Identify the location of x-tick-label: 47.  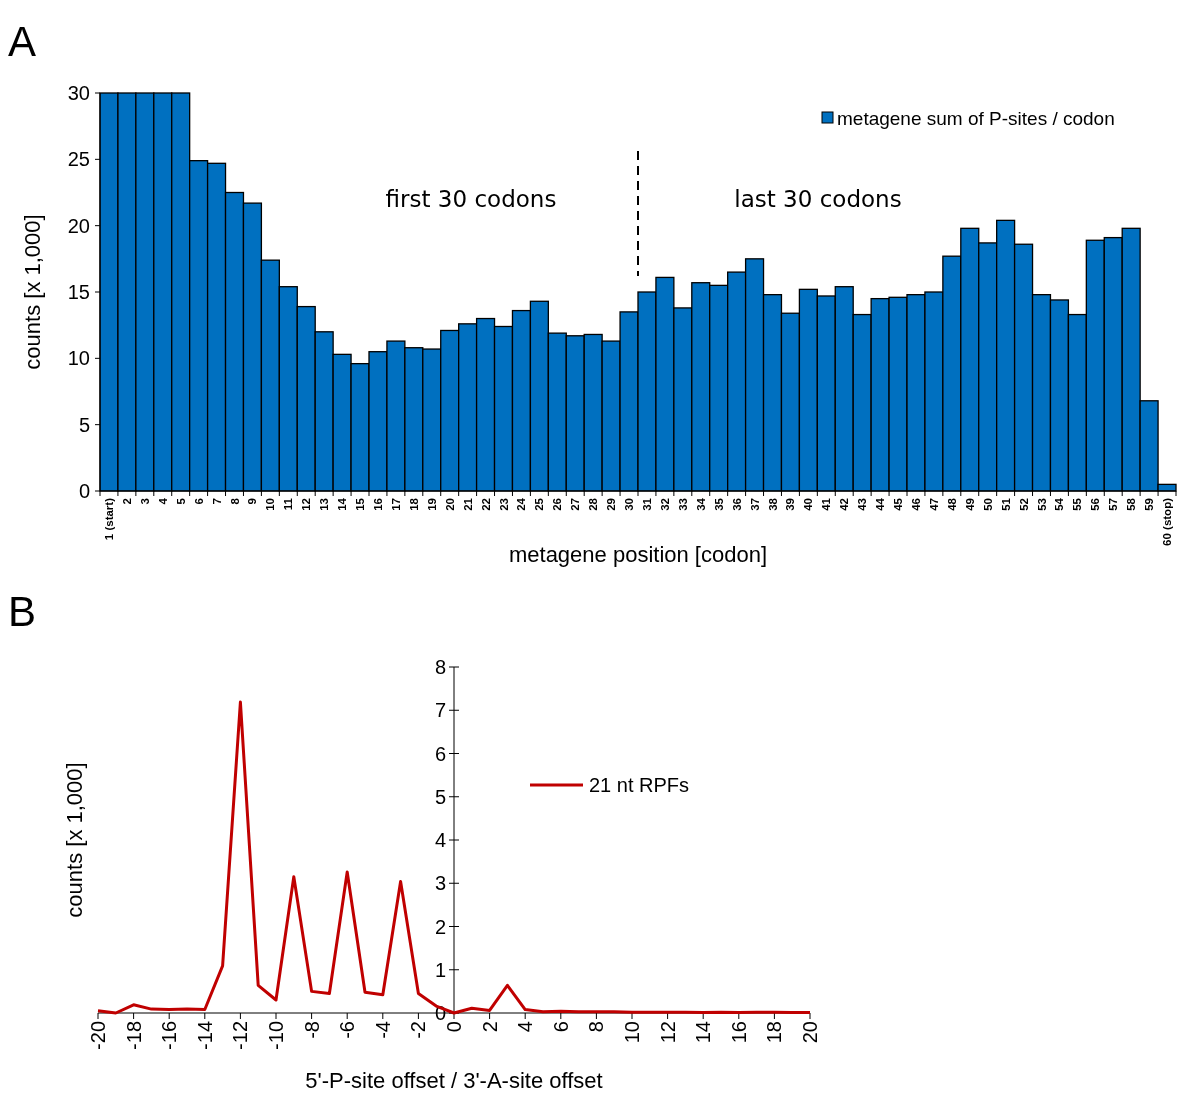
(933, 504).